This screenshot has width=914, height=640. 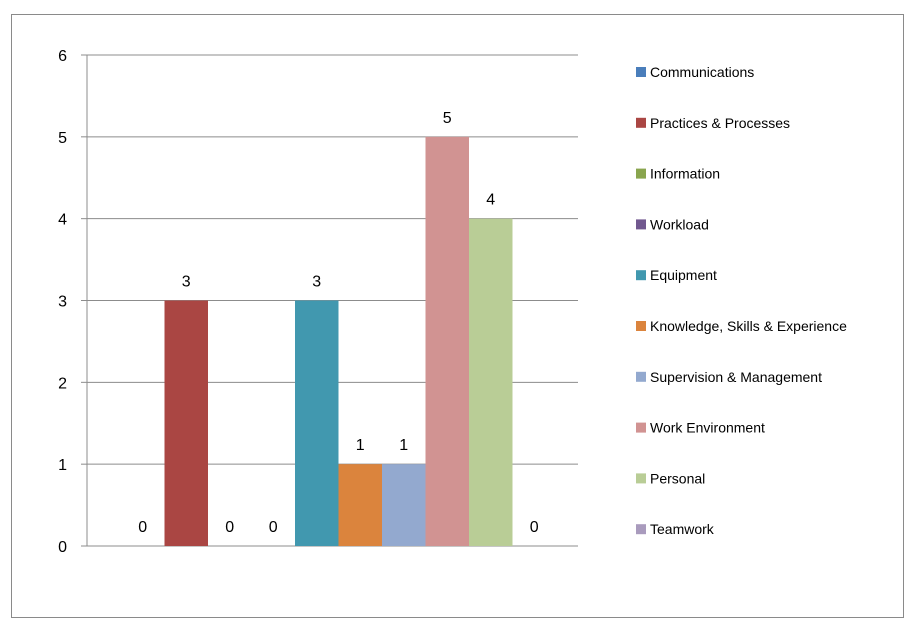 What do you see at coordinates (683, 275) in the screenshot?
I see `legend-label: Equipment` at bounding box center [683, 275].